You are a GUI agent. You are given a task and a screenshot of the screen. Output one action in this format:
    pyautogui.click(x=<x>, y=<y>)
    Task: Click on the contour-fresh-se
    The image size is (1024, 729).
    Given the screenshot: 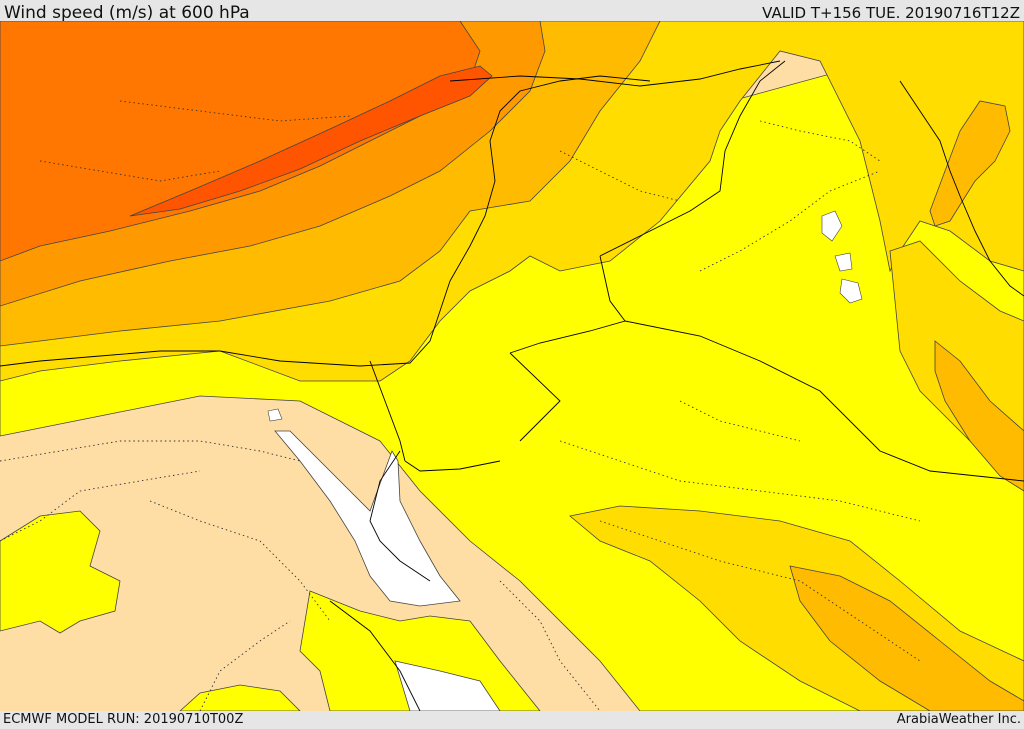 What is the action you would take?
    pyautogui.click(x=906, y=638)
    